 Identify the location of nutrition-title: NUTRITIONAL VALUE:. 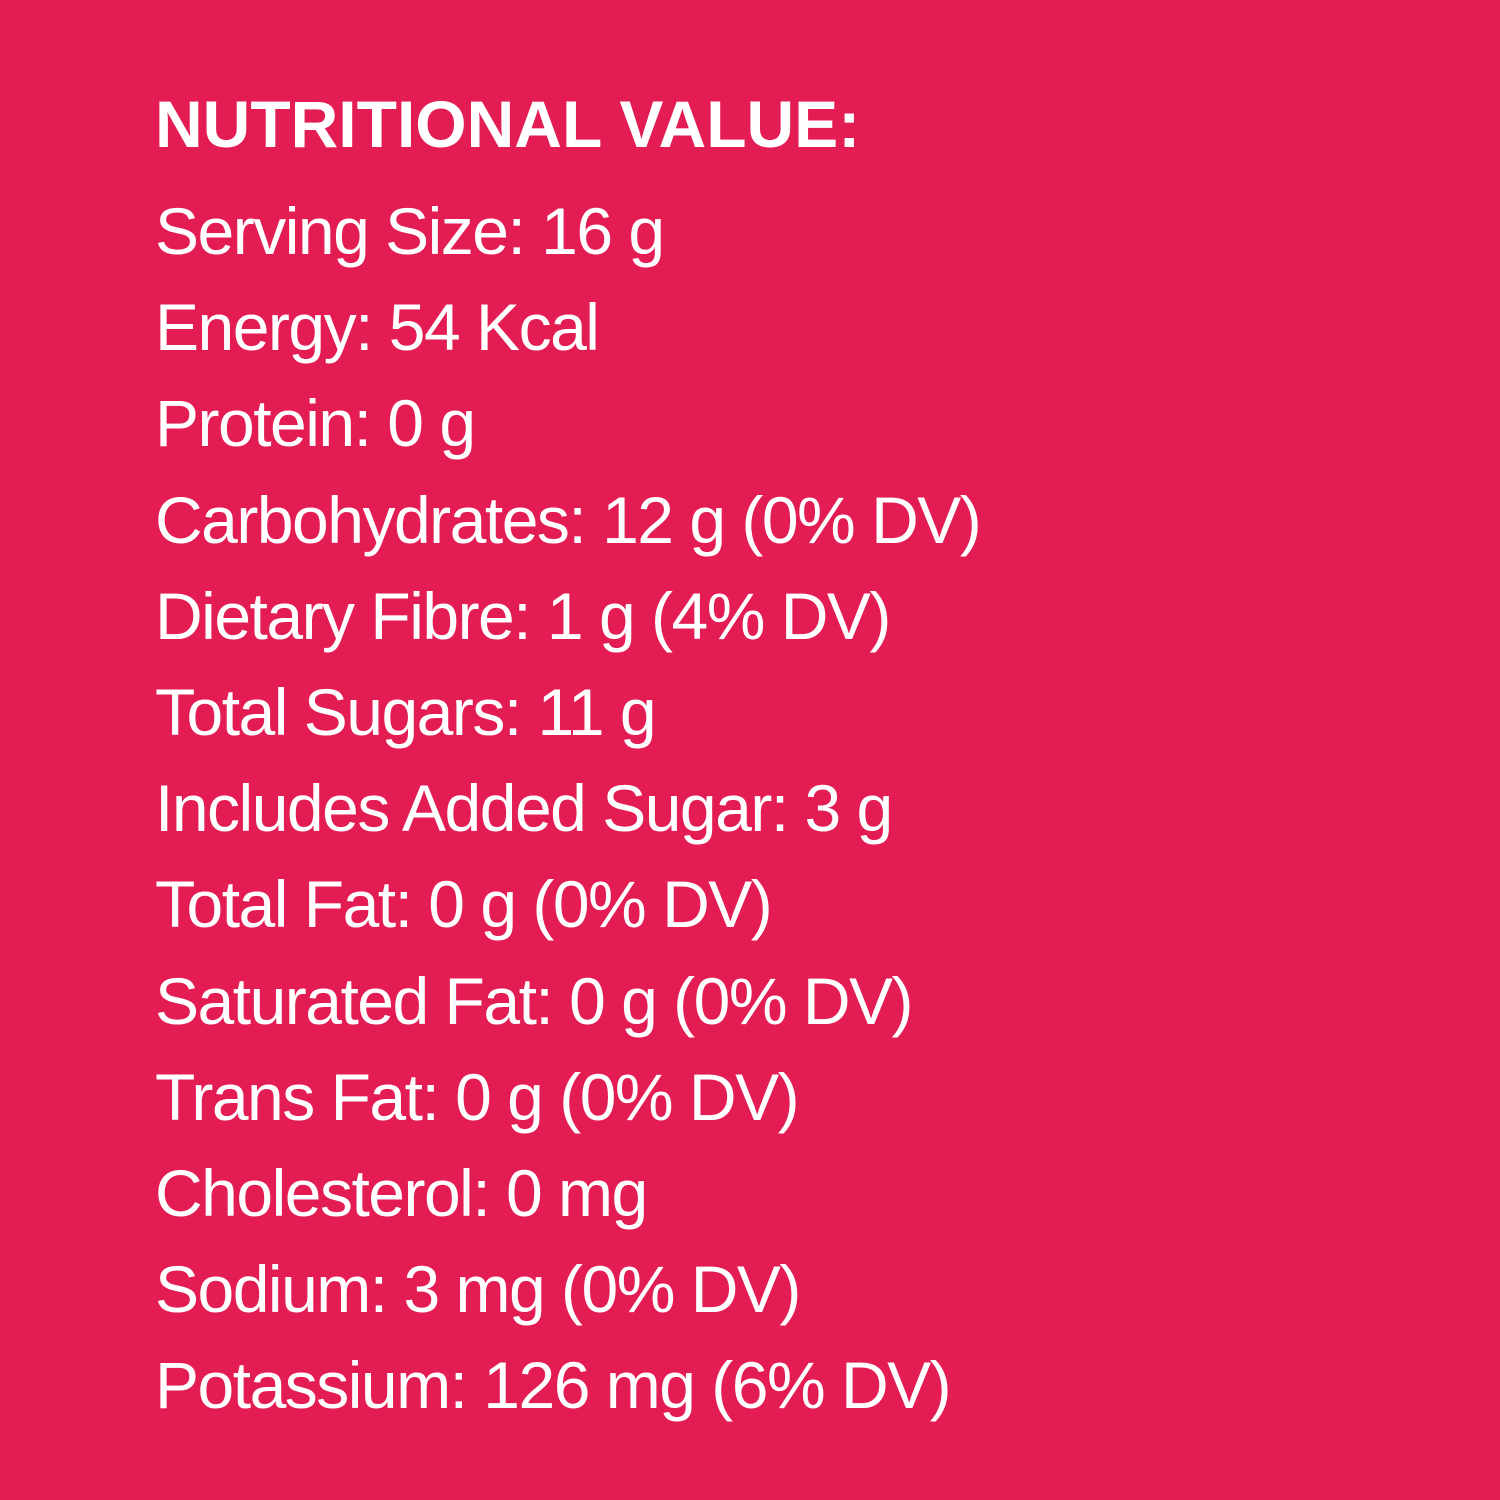
(508, 124).